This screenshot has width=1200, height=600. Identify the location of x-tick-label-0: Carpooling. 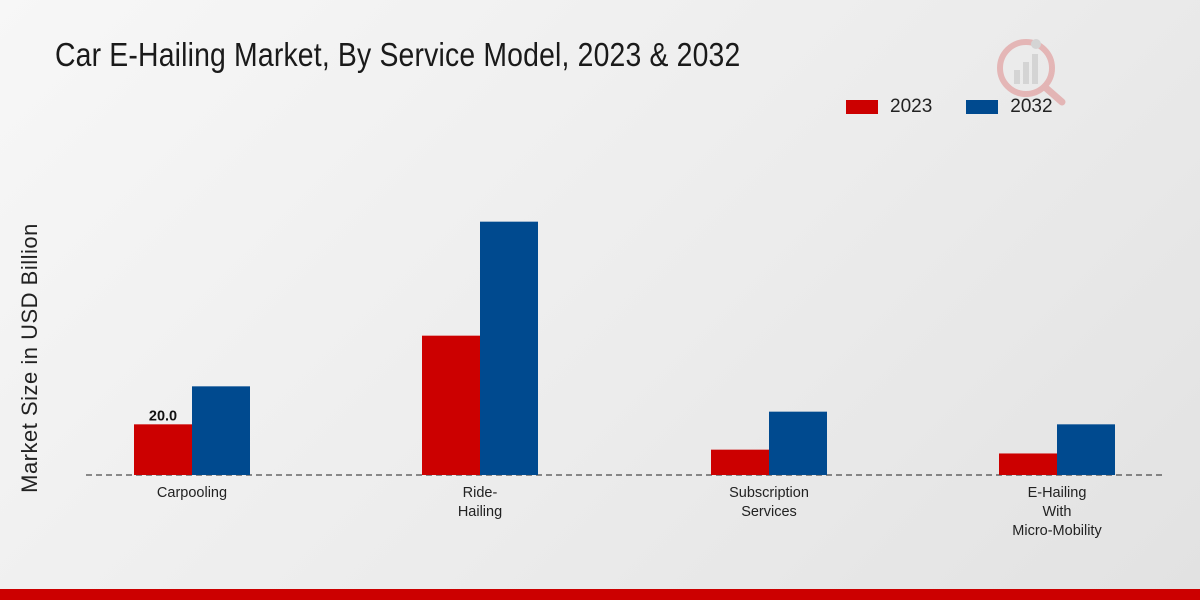
(192, 493).